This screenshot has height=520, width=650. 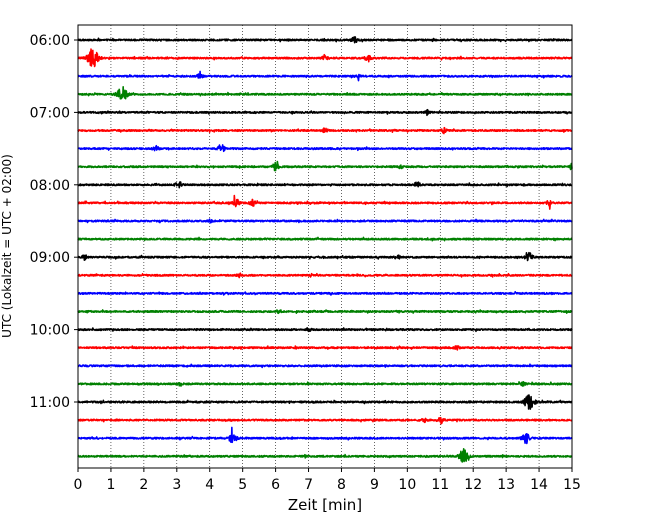 What do you see at coordinates (341, 485) in the screenshot?
I see `x-tick-label: 8` at bounding box center [341, 485].